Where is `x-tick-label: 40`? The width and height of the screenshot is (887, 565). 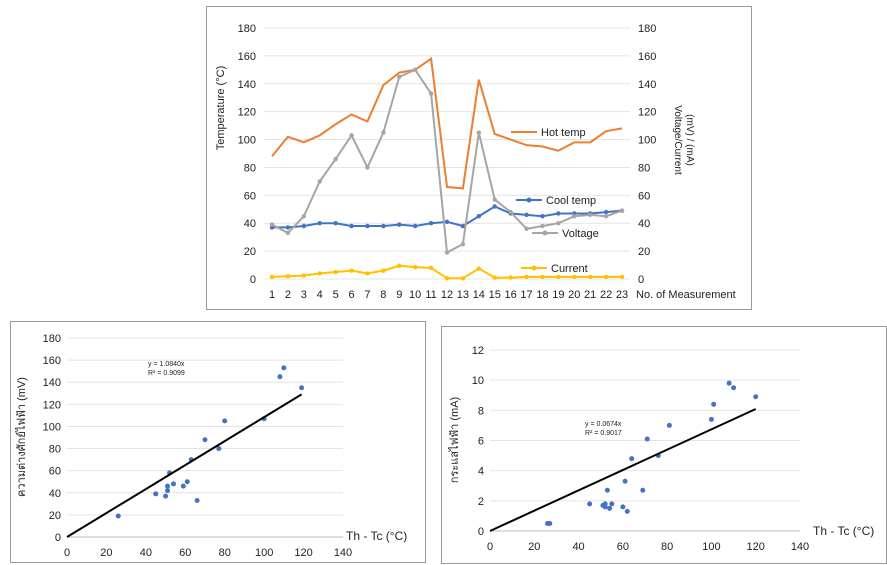 x-tick-label: 40 is located at coordinates (578, 547).